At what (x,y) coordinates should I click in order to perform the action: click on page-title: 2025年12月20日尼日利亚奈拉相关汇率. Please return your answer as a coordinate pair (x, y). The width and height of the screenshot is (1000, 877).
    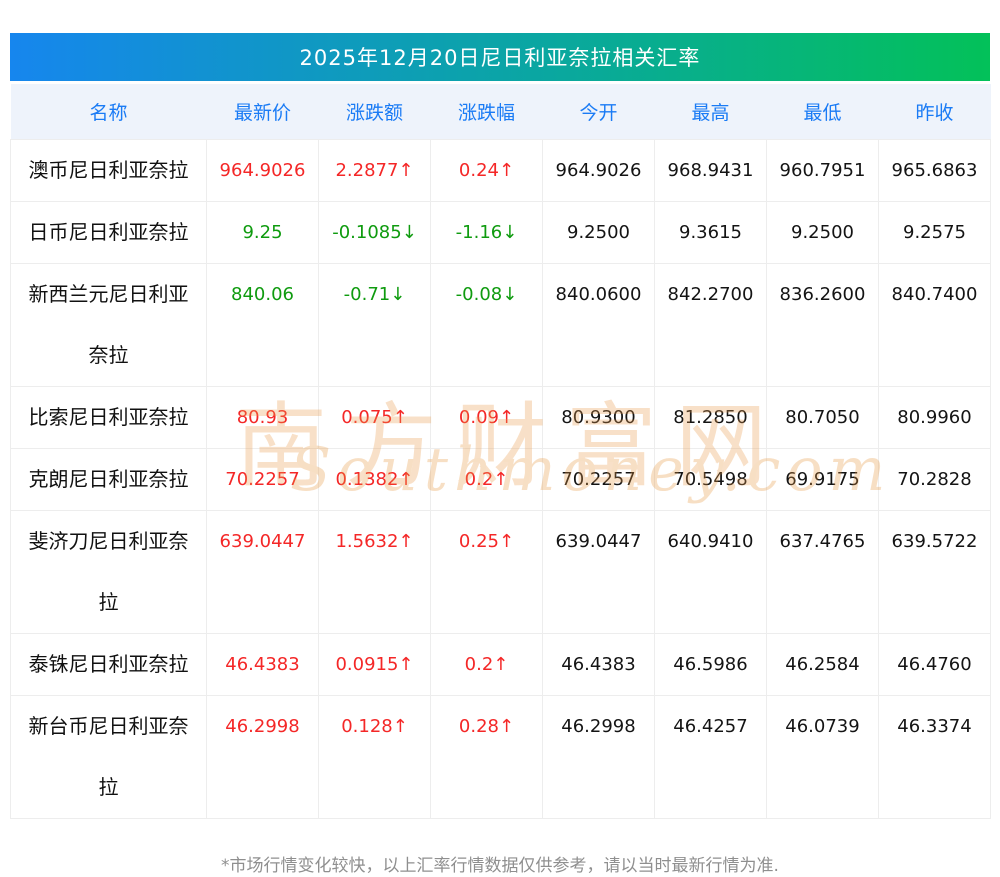
    Looking at the image, I should click on (500, 58).